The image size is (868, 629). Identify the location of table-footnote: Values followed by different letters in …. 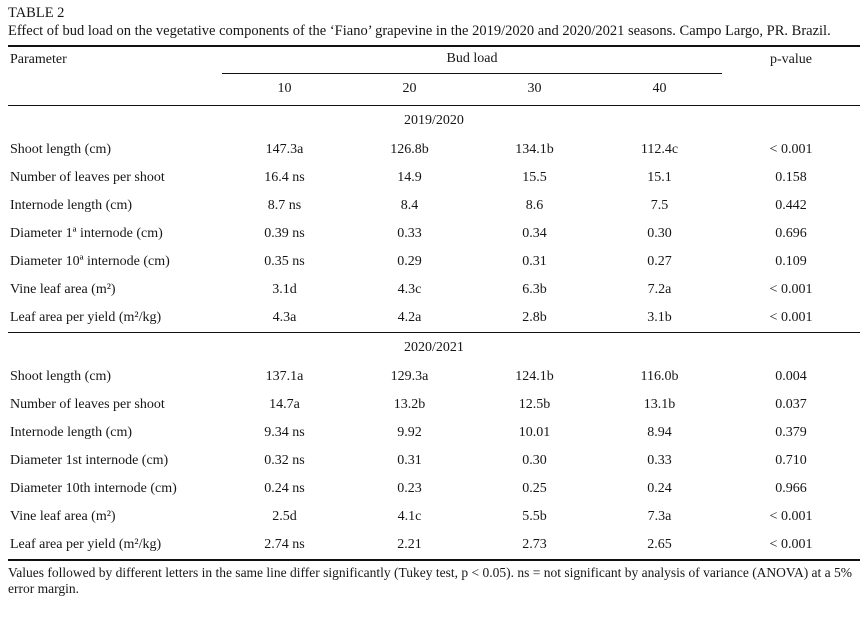
(430, 580).